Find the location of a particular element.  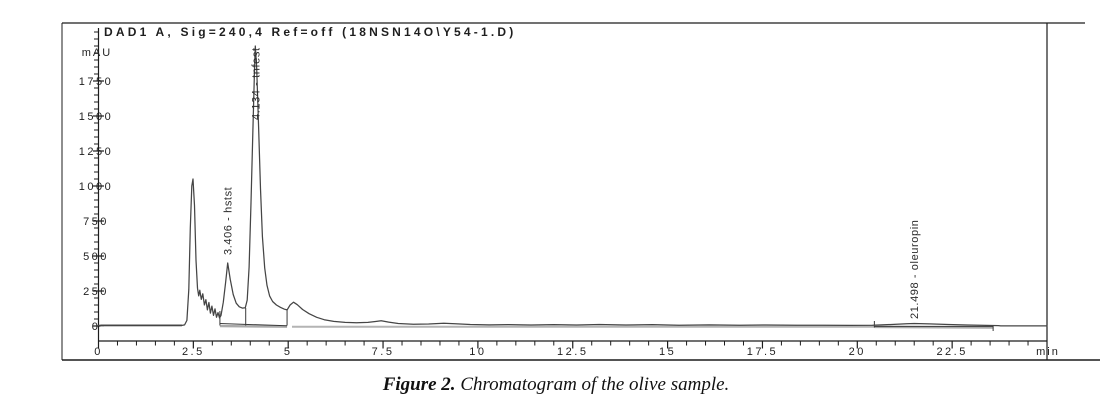

figure-caption-label: Figure 2. is located at coordinates (419, 384).